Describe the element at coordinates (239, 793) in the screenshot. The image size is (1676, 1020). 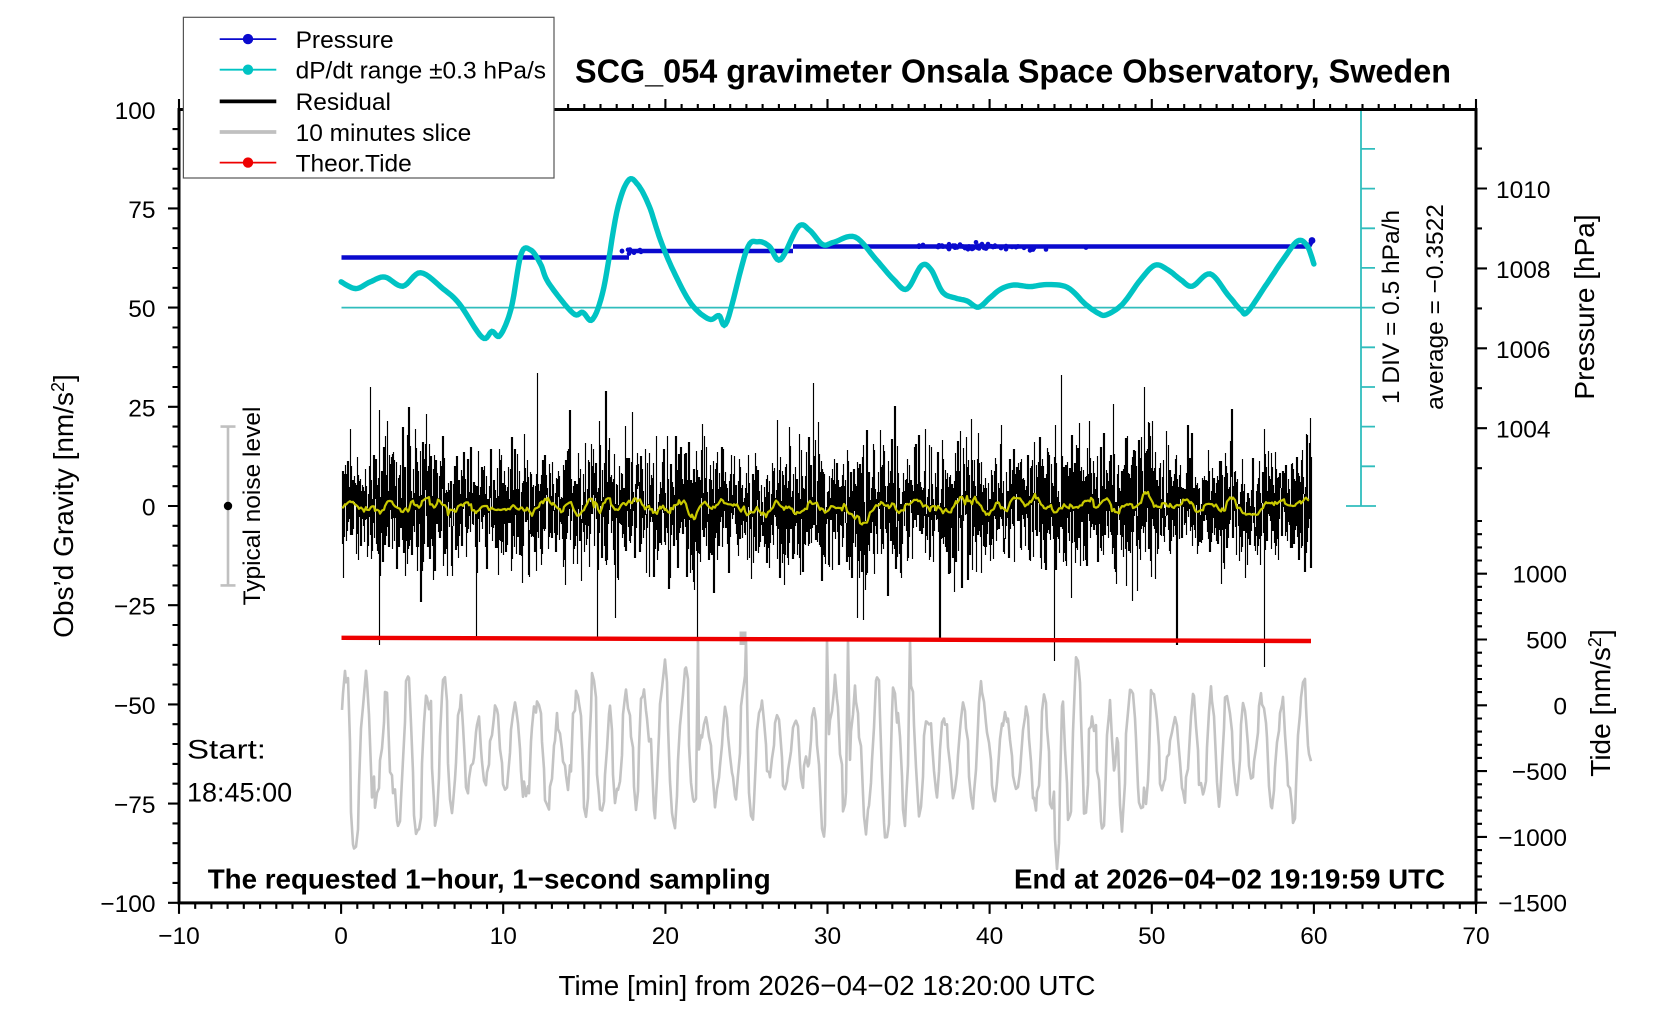
I see `svg-text: 18:45:00` at that location.